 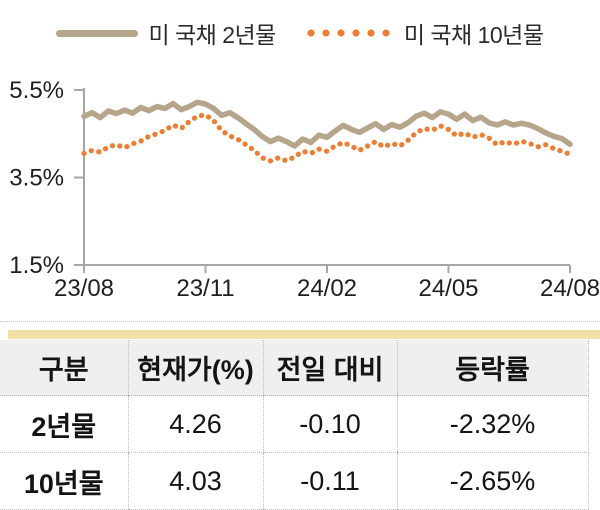 I want to click on col-header-category: 구분, so click(x=64, y=368).